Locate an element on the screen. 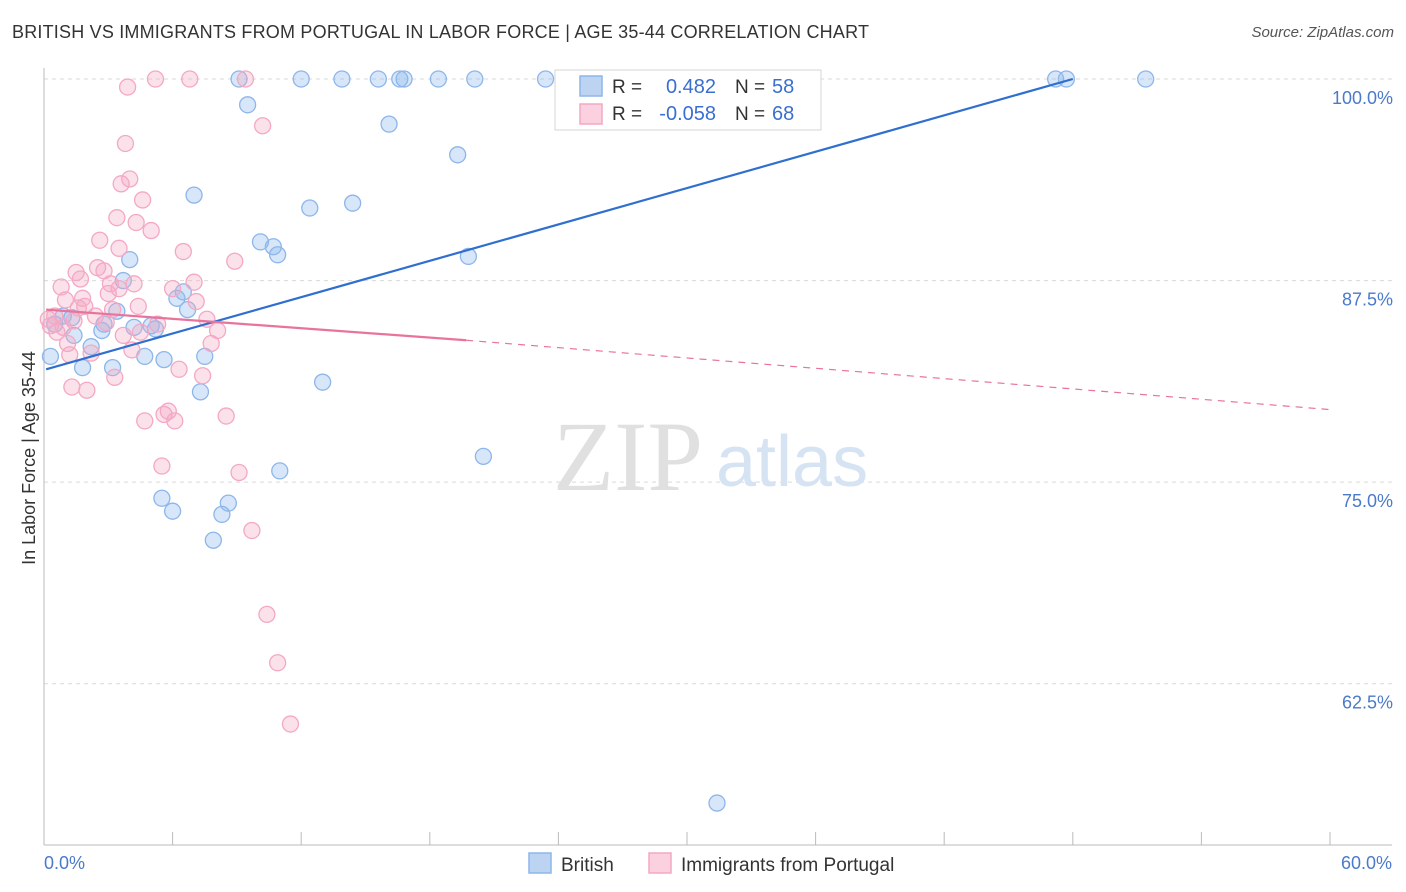 Image resolution: width=1406 pixels, height=892 pixels. bottom-legend-swatch-portugal is located at coordinates (660, 863).